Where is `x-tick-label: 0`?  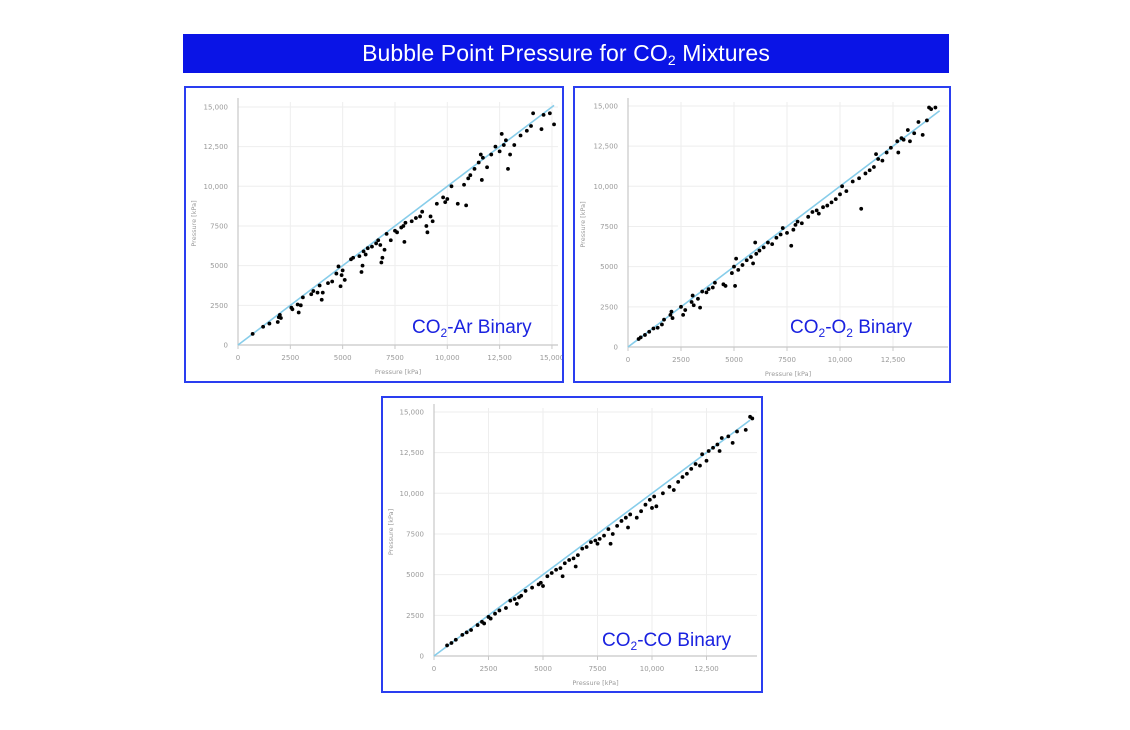
x-tick-label: 0 is located at coordinates (238, 358).